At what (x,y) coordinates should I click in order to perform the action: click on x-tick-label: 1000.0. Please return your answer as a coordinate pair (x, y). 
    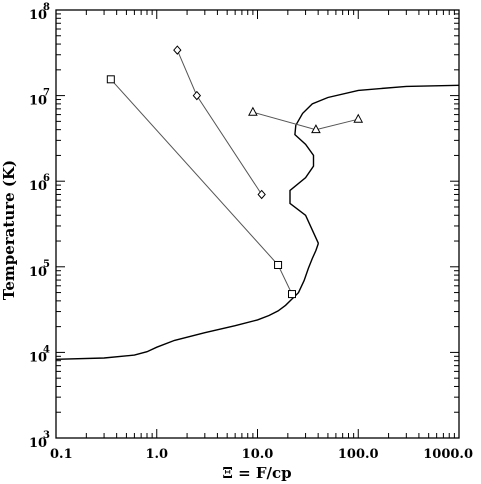
    Looking at the image, I should click on (448, 454).